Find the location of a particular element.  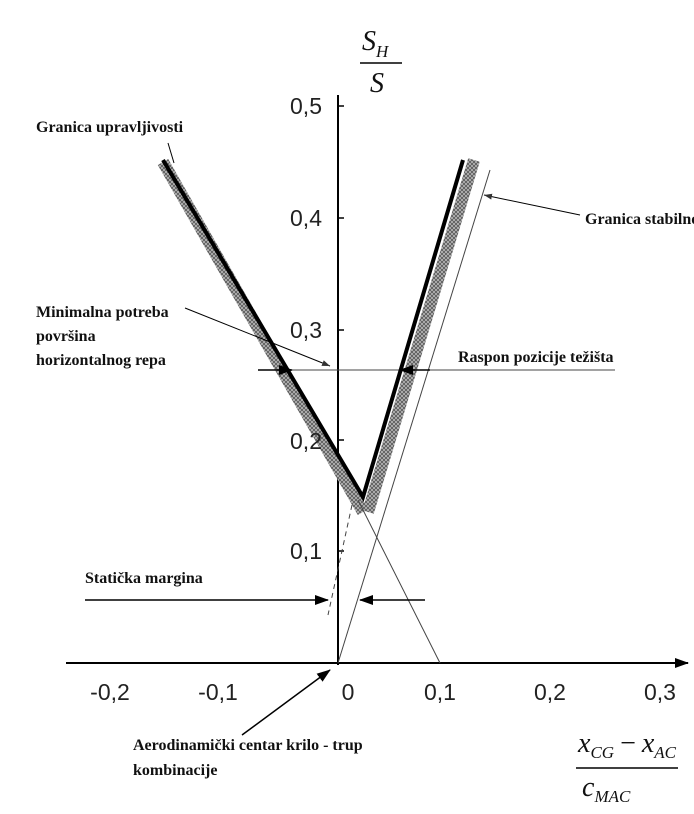

annotation: Aerodinamički centar krilo - trup is located at coordinates (248, 745).